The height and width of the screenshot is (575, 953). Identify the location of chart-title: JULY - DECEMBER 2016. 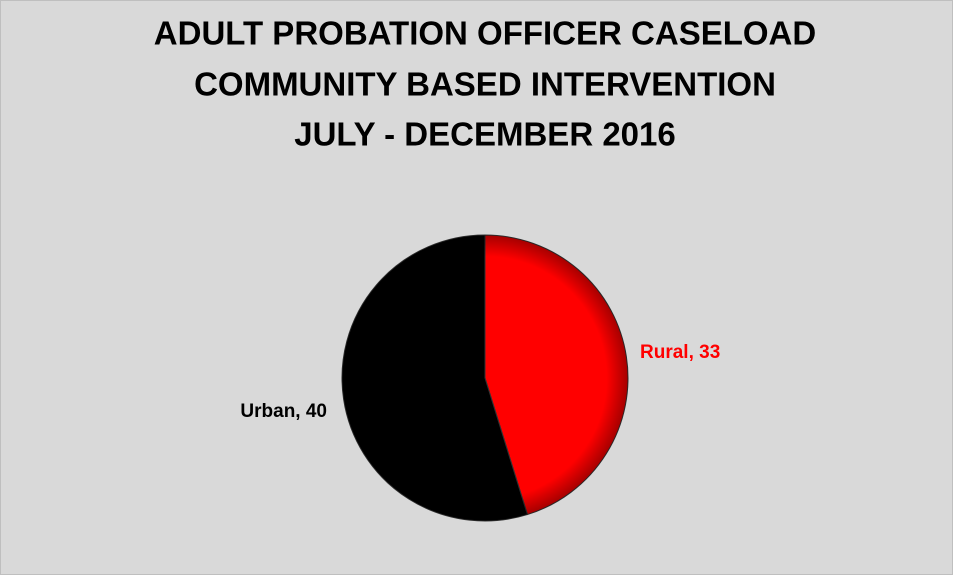
(484, 134).